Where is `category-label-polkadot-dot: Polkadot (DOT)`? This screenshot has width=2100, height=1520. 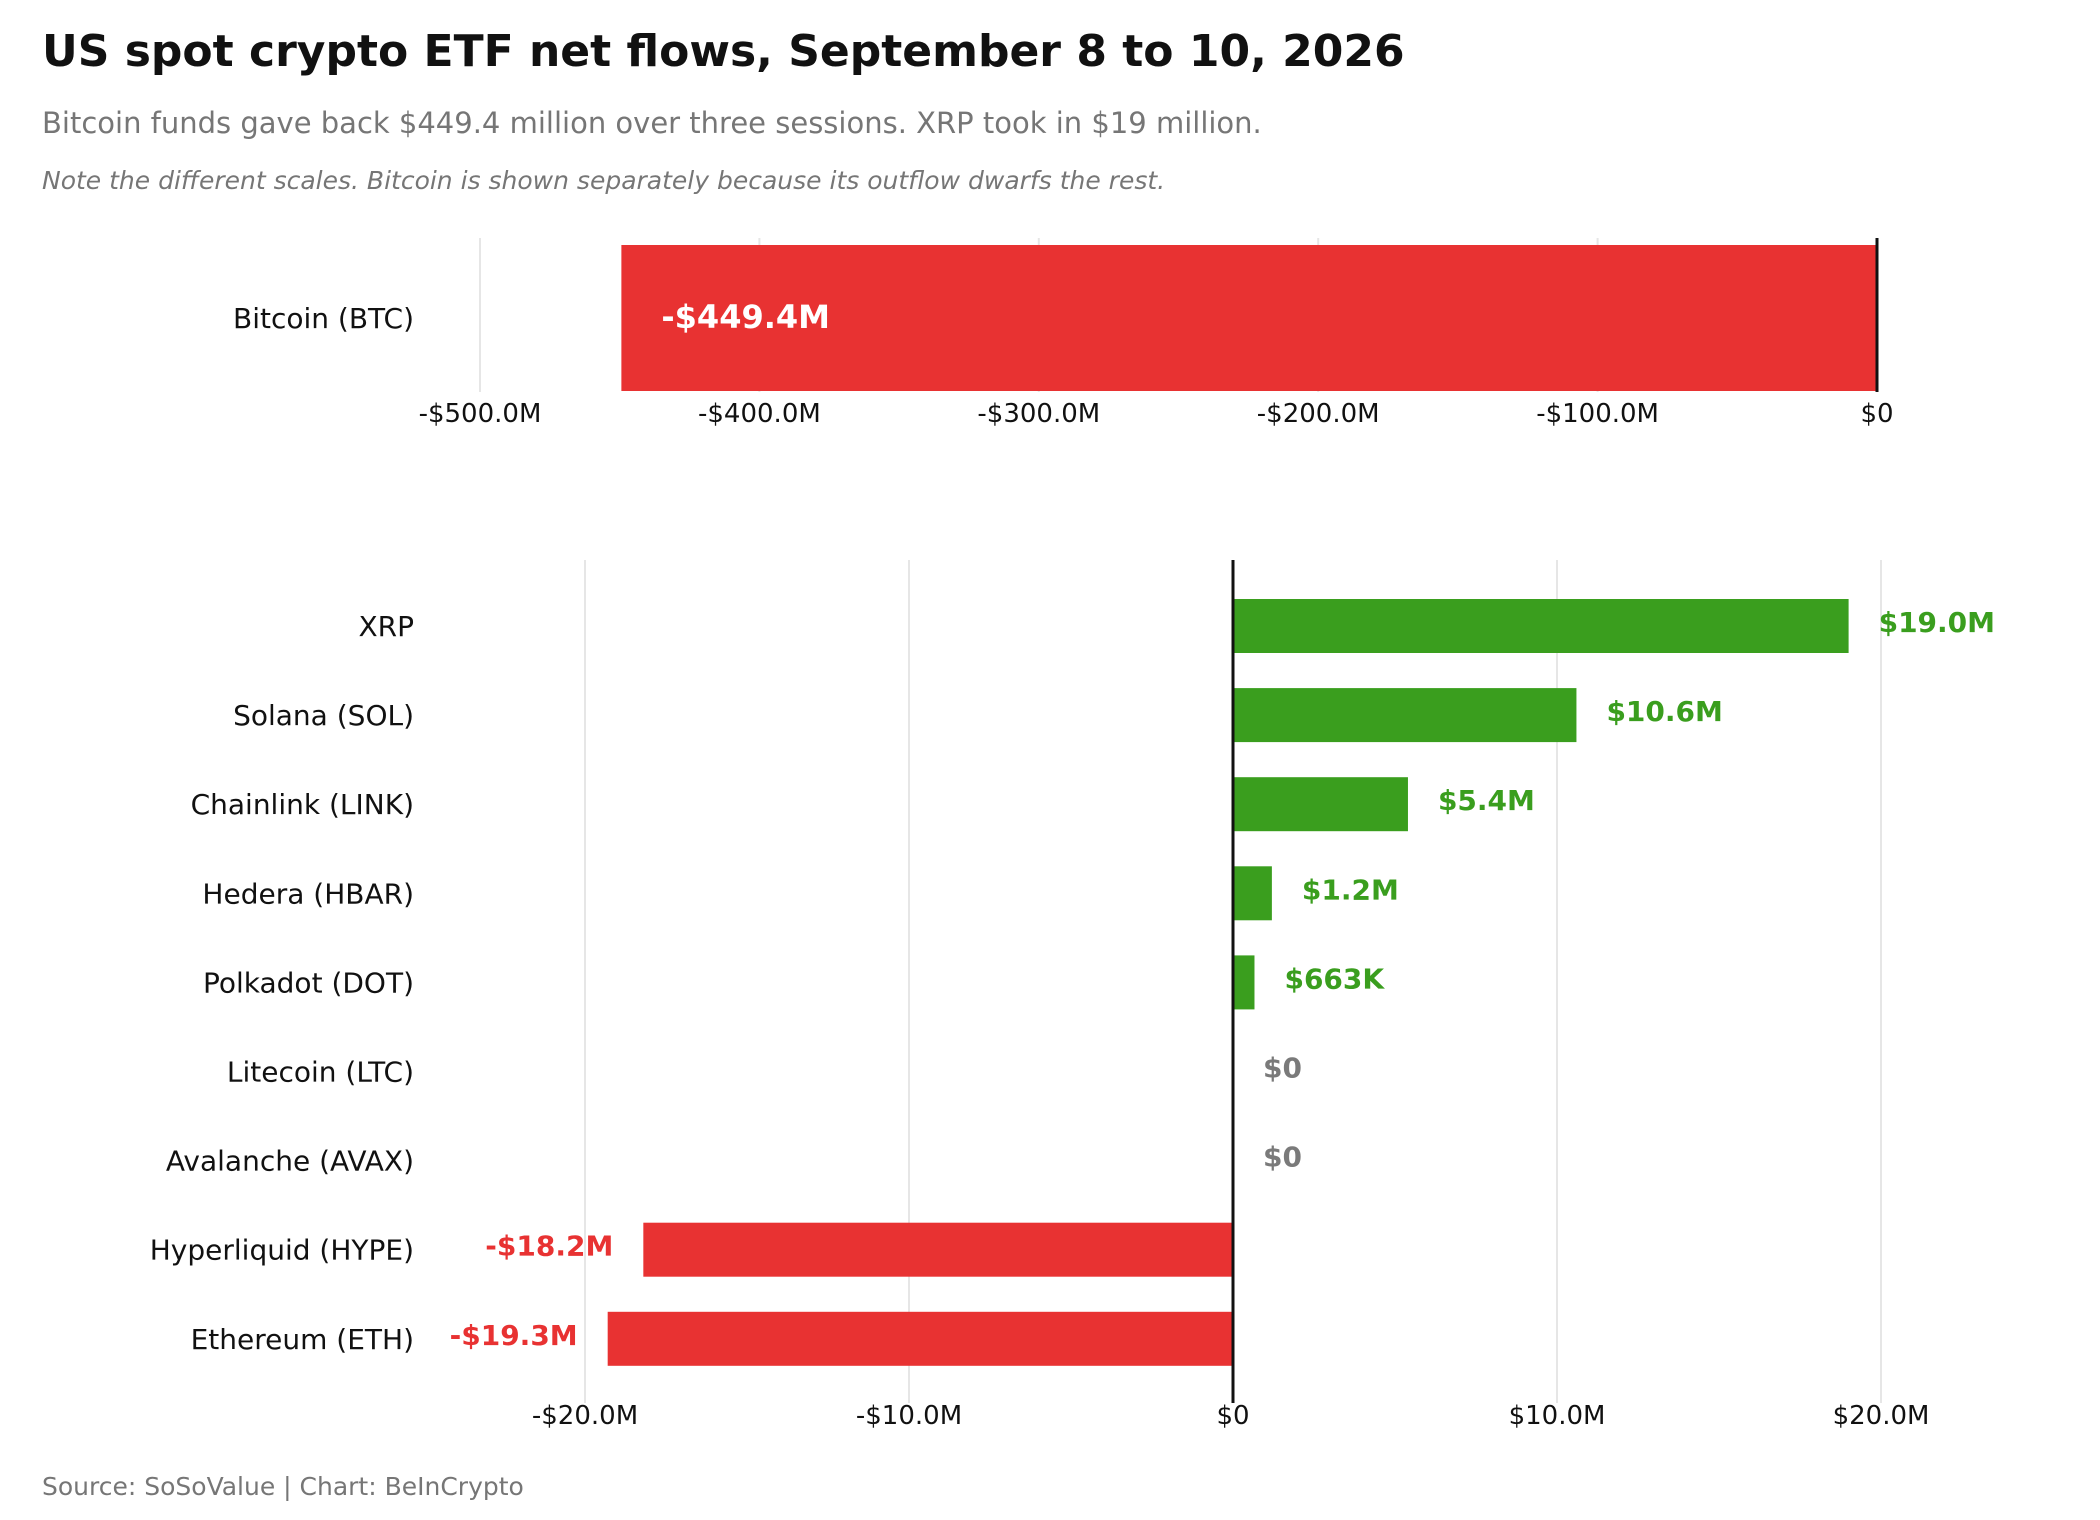
category-label-polkadot-dot: Polkadot (DOT) is located at coordinates (308, 982).